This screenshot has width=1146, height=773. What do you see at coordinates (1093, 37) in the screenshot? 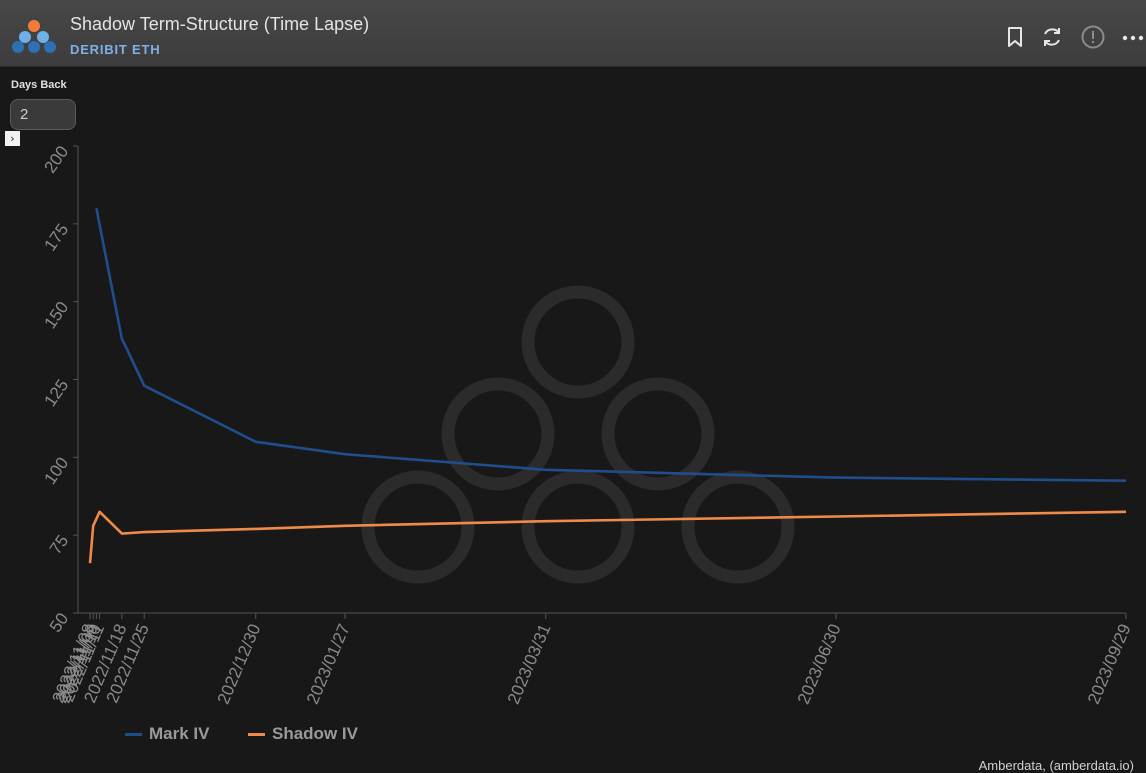
I see `info-icon` at bounding box center [1093, 37].